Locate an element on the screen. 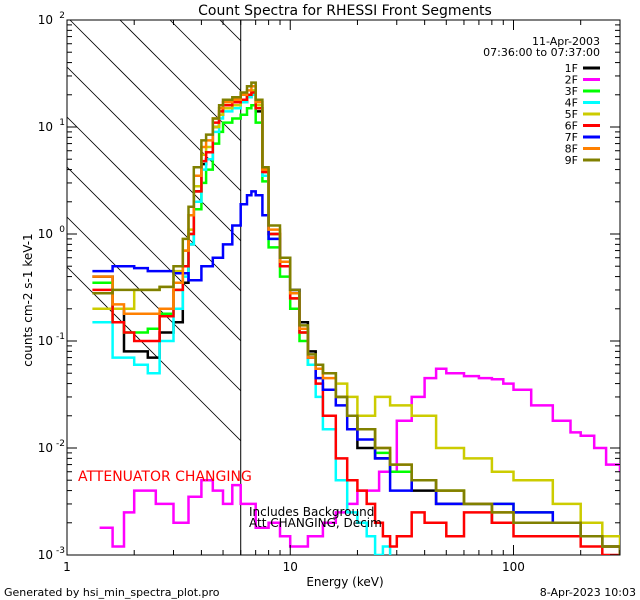 This screenshot has width=640, height=600. observation-date: 11-Apr-2003 is located at coordinates (566, 41).